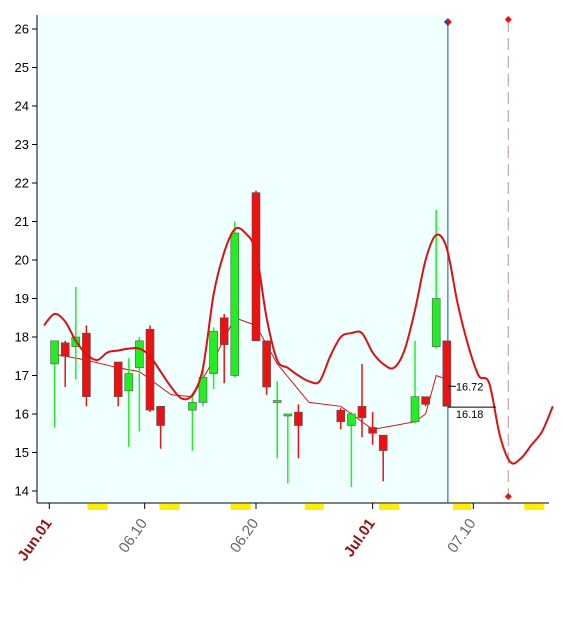  What do you see at coordinates (22, 144) in the screenshot?
I see `y-tick-label: 23` at bounding box center [22, 144].